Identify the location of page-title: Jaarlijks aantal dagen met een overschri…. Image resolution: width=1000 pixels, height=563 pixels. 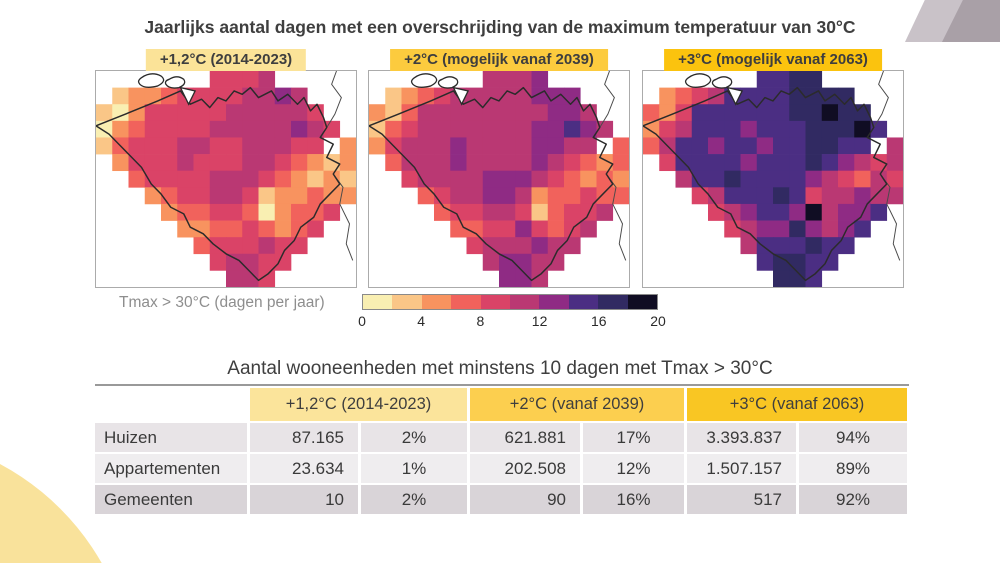
(500, 27).